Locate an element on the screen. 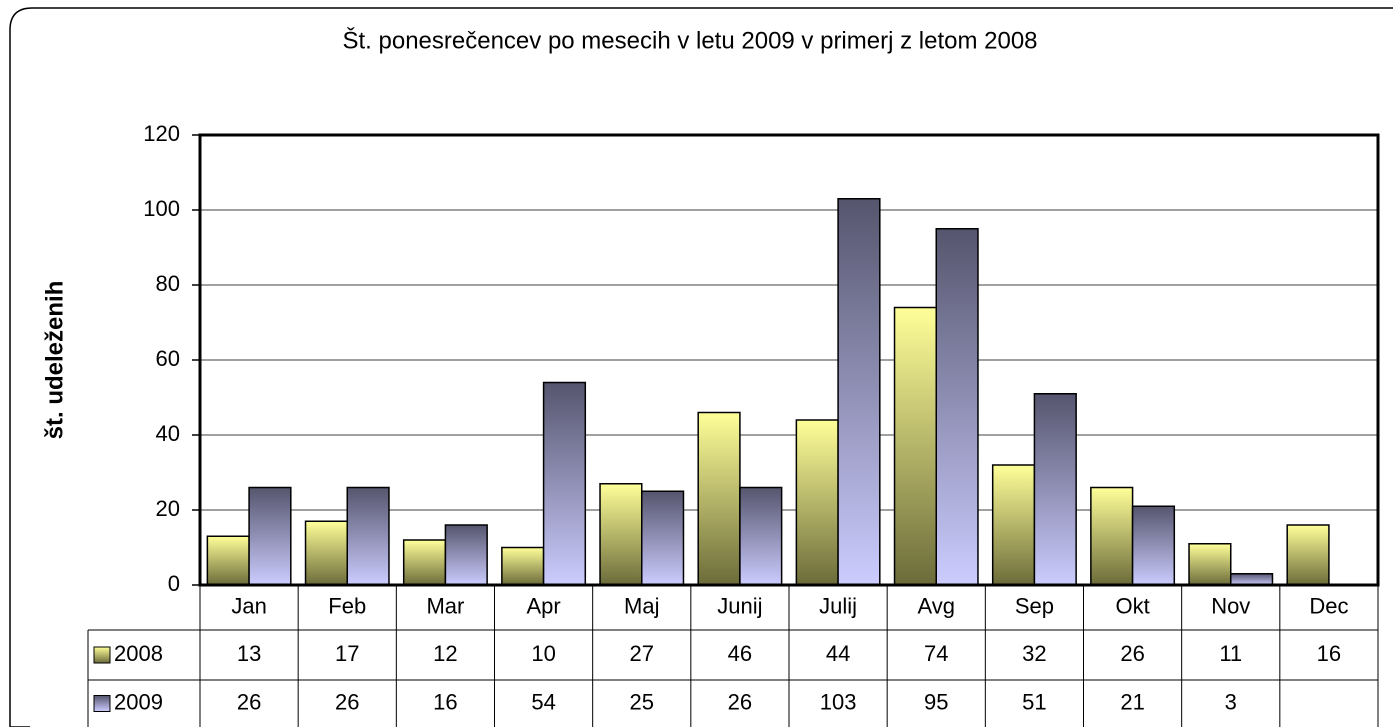  y-tick-label: 80 is located at coordinates (168, 283).